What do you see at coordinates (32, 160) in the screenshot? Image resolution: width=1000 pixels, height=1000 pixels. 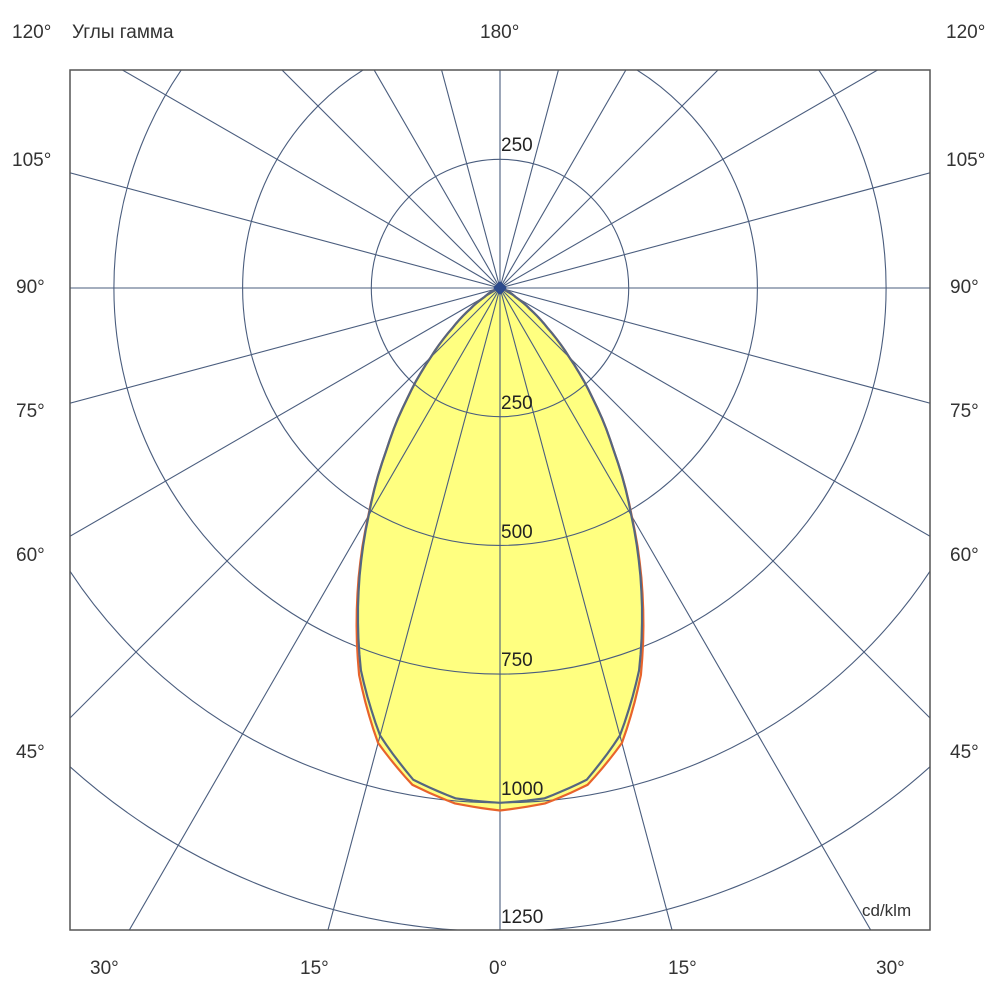 I see `left-angle-label: 105°` at bounding box center [32, 160].